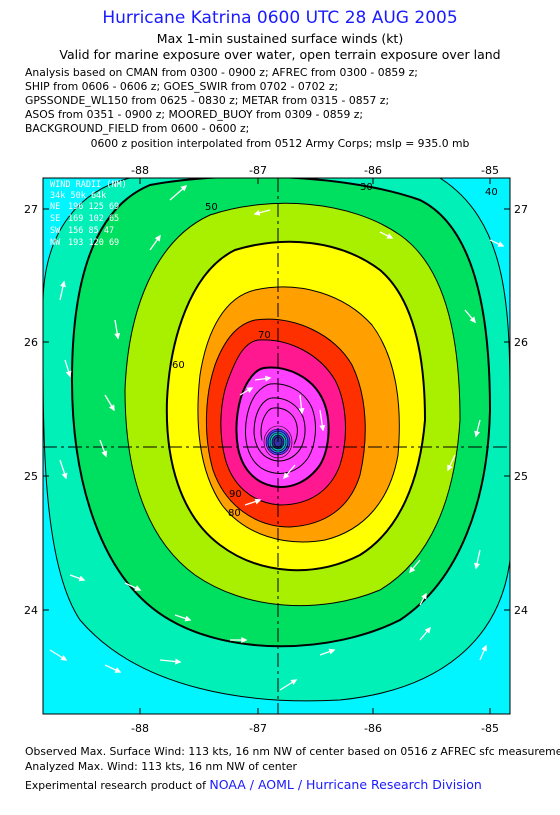  I want to click on legend-columns: 34k 50k 64k, so click(78, 196).